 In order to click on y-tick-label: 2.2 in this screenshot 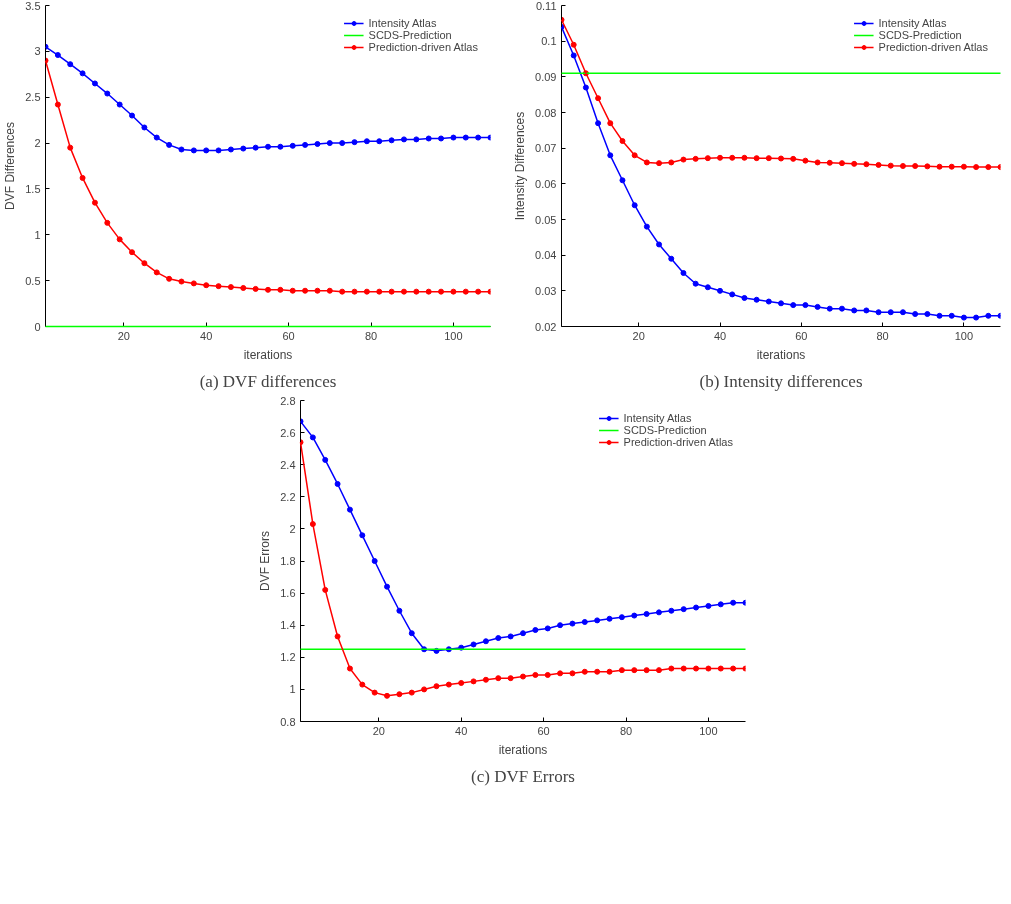, I will do `click(288, 496)`.